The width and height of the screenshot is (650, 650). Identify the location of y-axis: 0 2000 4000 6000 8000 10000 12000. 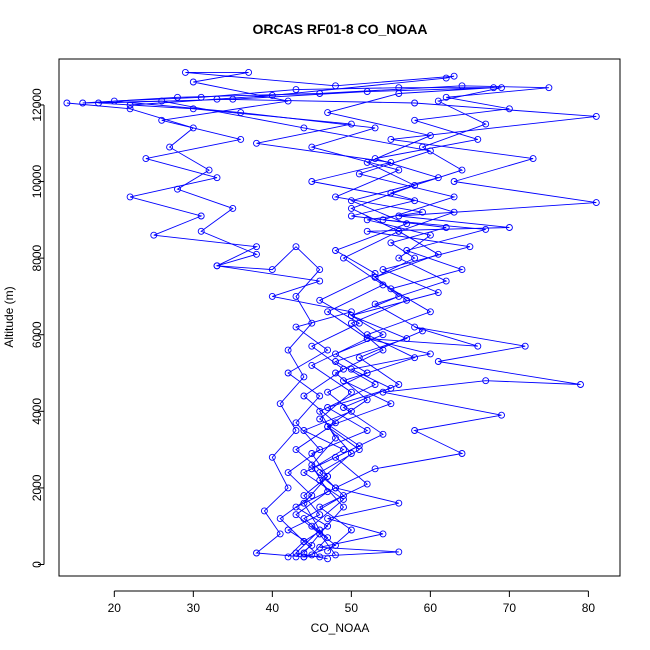
(37, 328).